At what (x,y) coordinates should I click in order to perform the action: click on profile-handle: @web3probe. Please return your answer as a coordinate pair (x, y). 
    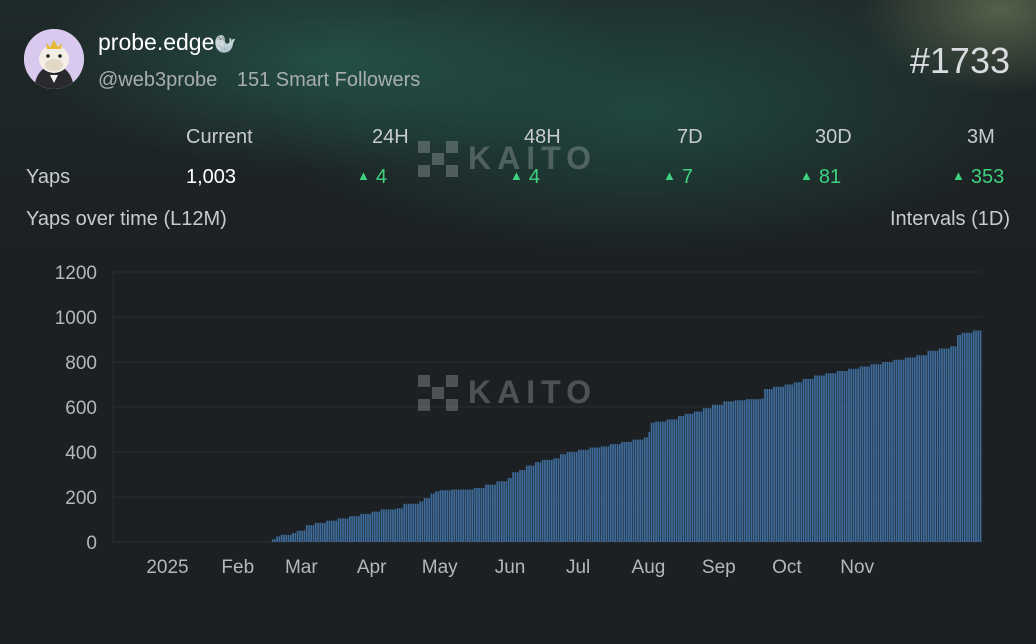
    Looking at the image, I should click on (158, 80).